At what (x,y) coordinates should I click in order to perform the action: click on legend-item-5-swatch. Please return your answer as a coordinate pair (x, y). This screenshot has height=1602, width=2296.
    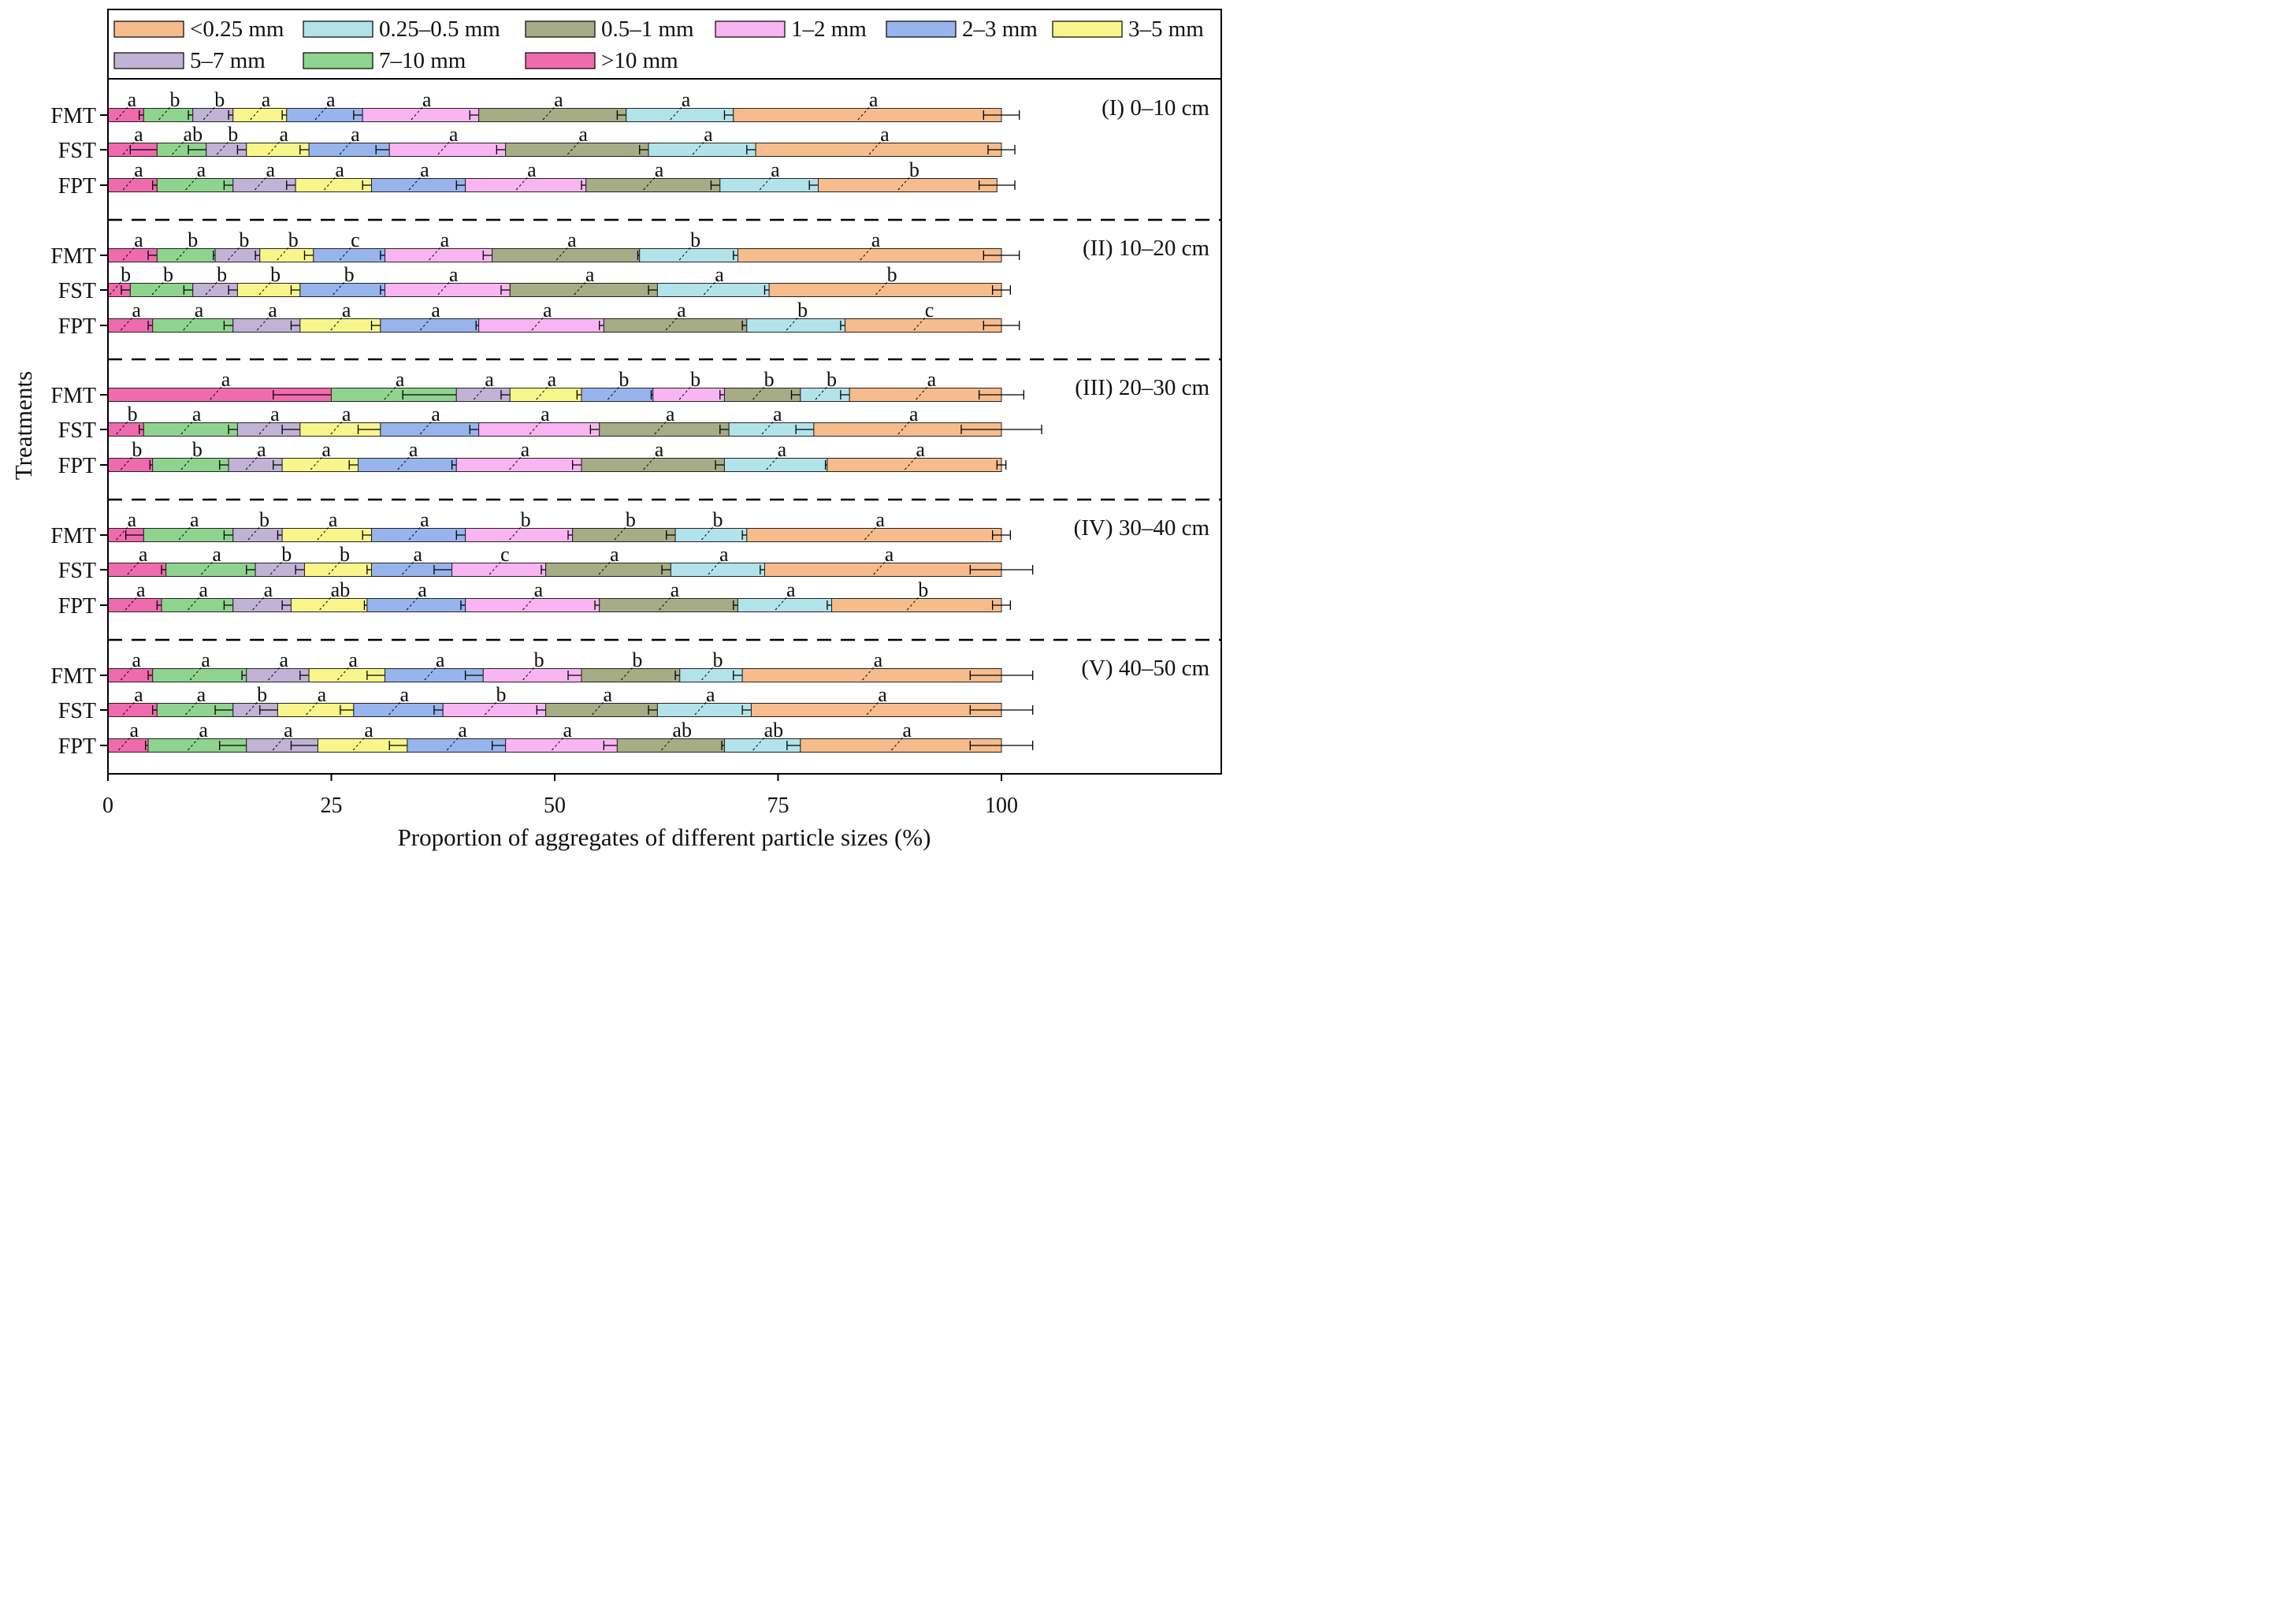
    Looking at the image, I should click on (1087, 29).